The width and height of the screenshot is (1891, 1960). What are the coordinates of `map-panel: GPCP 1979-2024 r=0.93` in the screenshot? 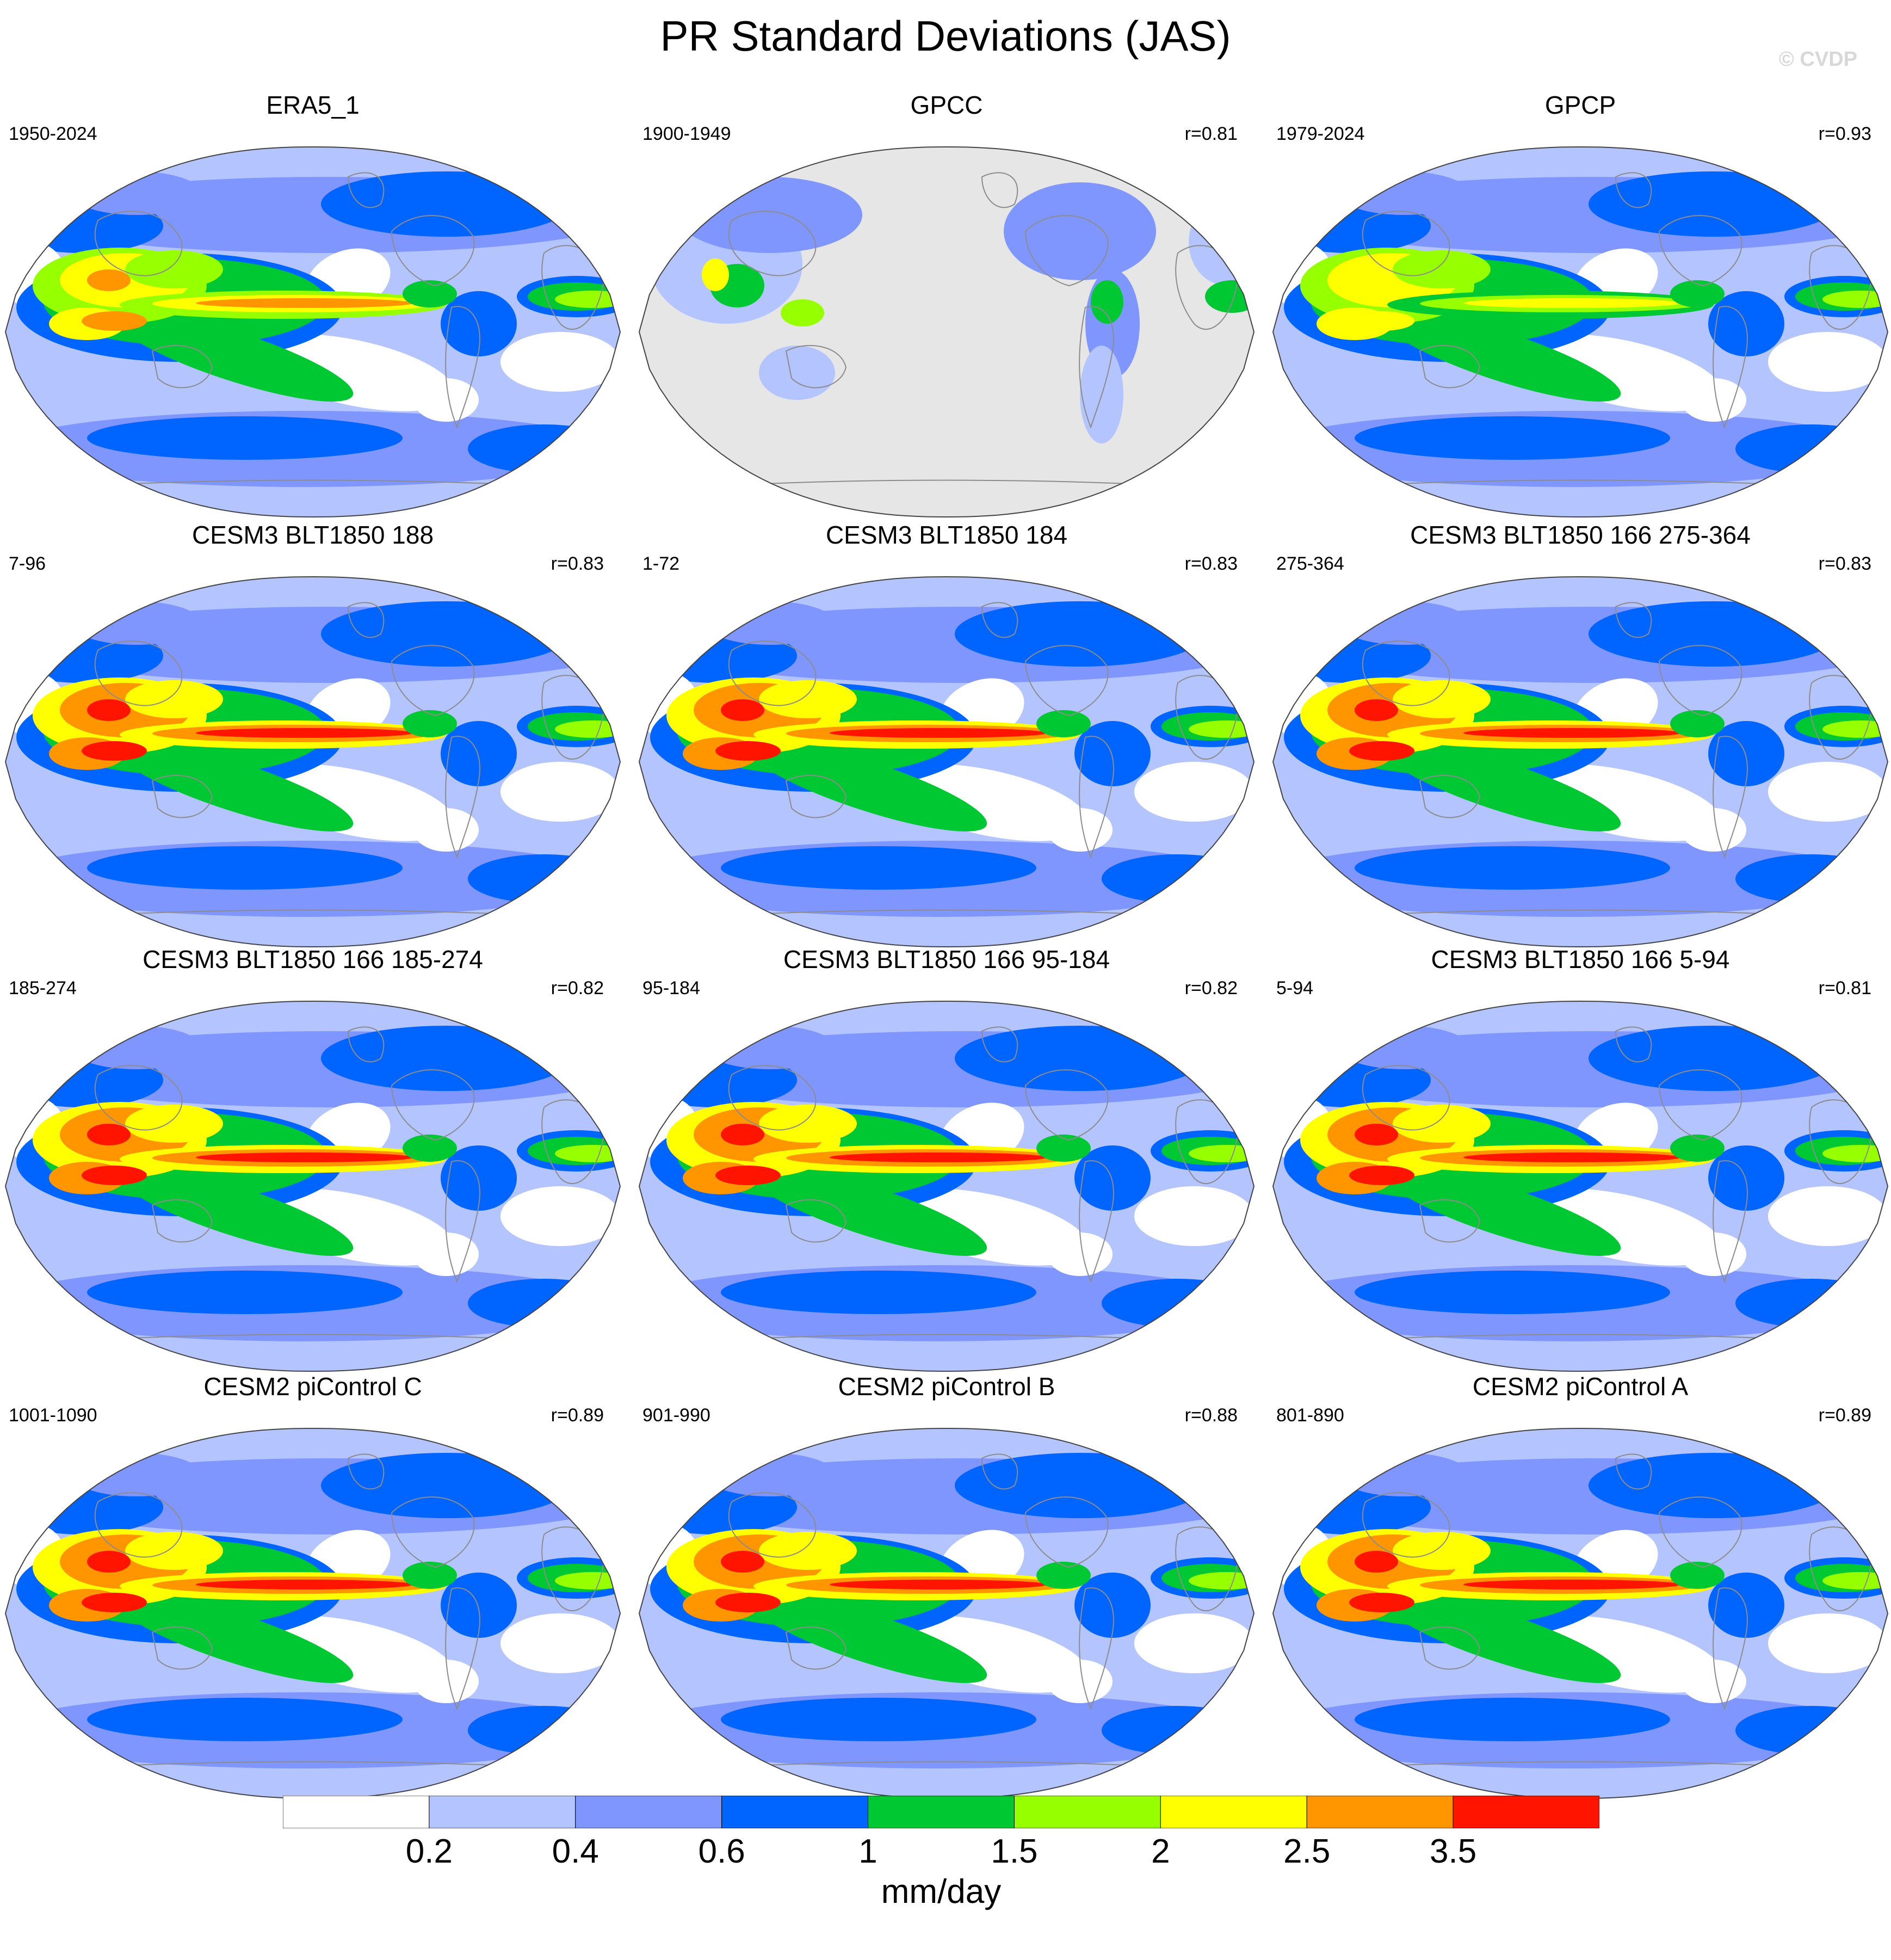 It's located at (1579, 305).